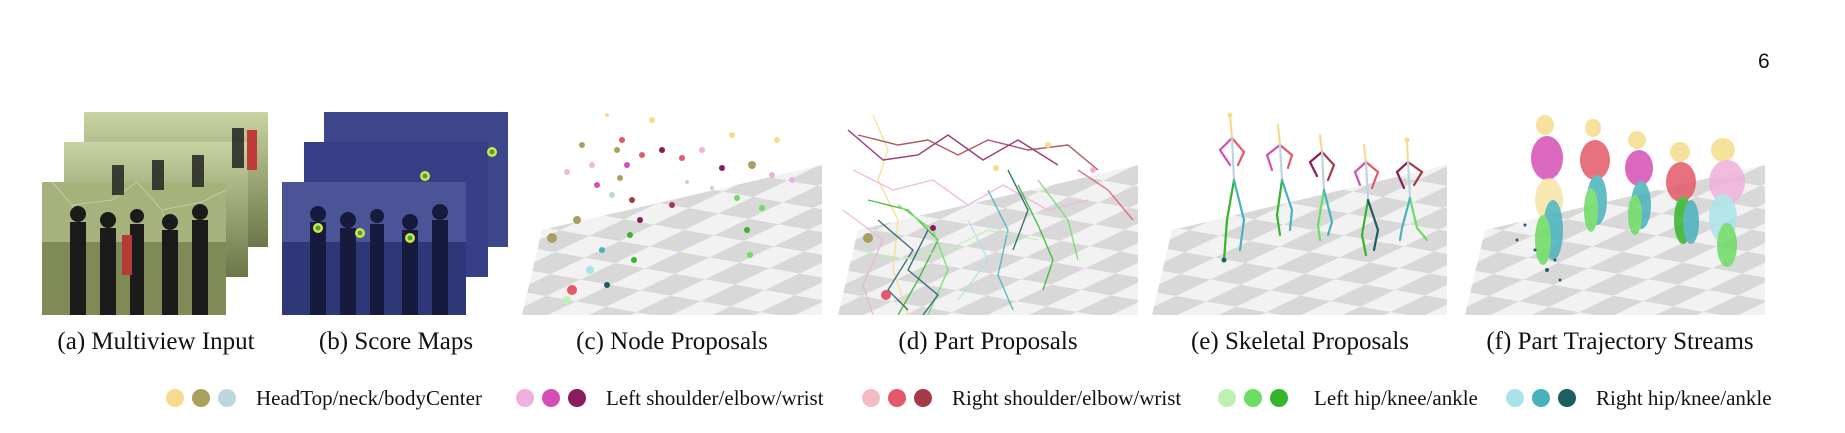 Image resolution: width=1845 pixels, height=433 pixels. Describe the element at coordinates (1620, 341) in the screenshot. I see `caption-part-trajectory-streams: (f) Part Trajectory Streams` at that location.